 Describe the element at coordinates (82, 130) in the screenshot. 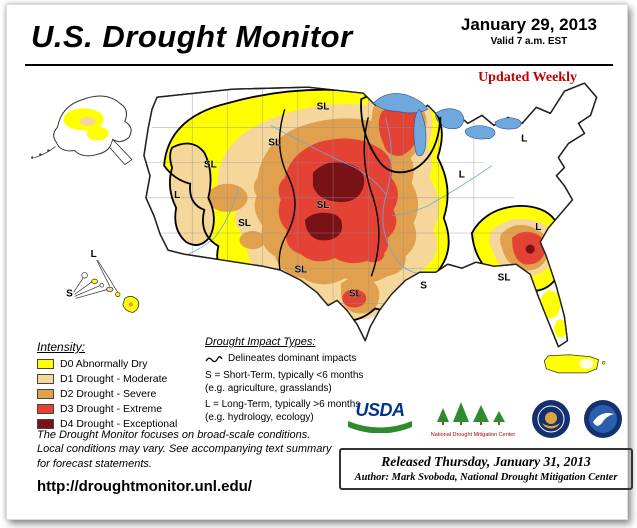

I see `alaska-inset` at that location.